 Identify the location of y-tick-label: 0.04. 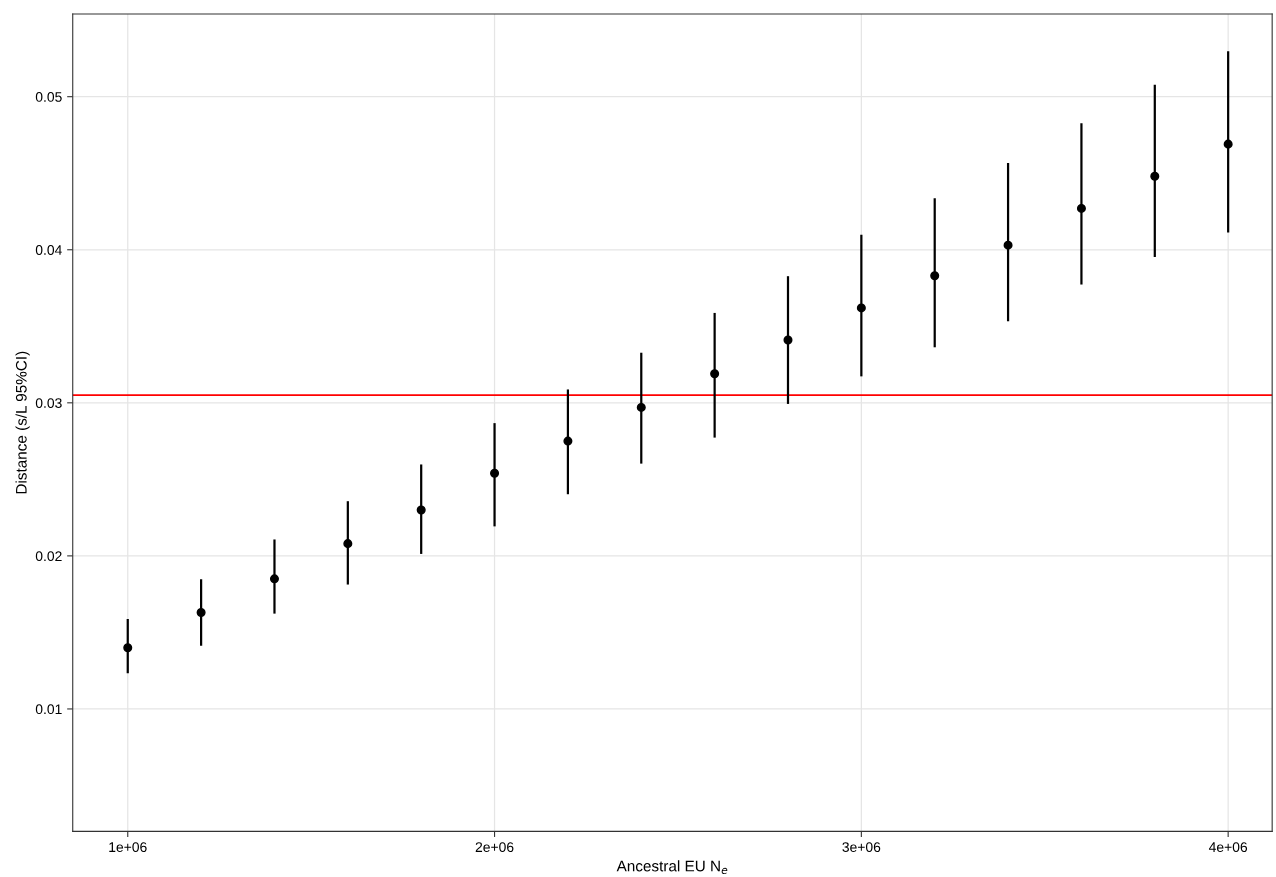
(48, 250).